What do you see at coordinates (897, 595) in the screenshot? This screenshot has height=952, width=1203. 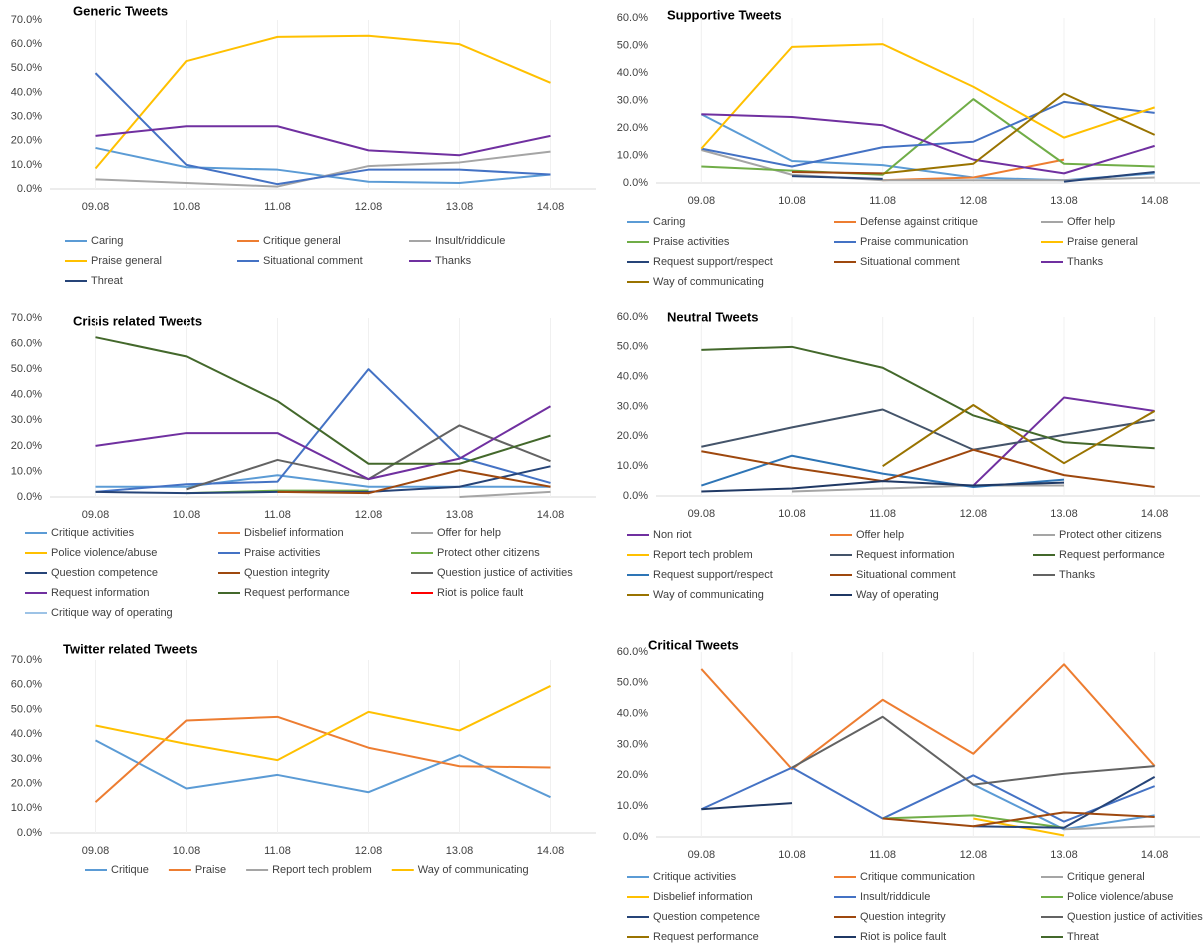 I see `legend-label: Way of operating` at bounding box center [897, 595].